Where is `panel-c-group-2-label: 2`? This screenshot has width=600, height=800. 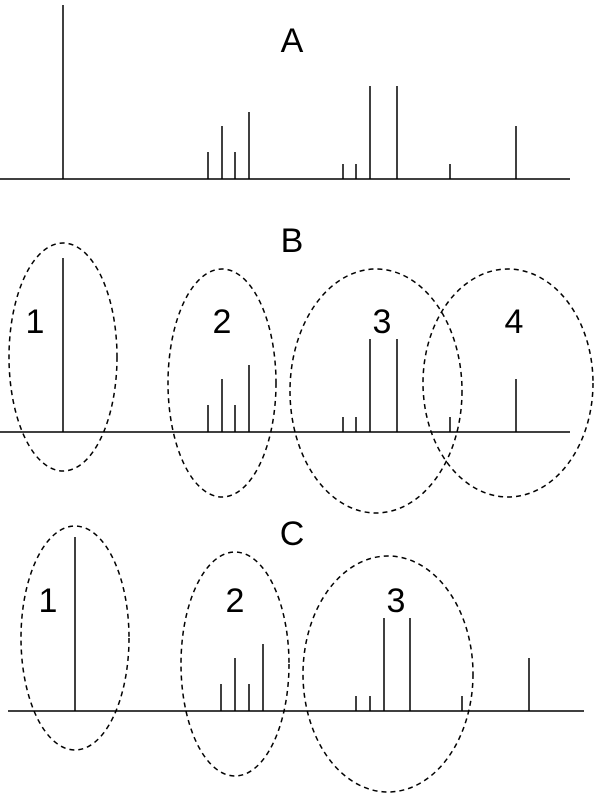
panel-c-group-2-label: 2 is located at coordinates (235, 601).